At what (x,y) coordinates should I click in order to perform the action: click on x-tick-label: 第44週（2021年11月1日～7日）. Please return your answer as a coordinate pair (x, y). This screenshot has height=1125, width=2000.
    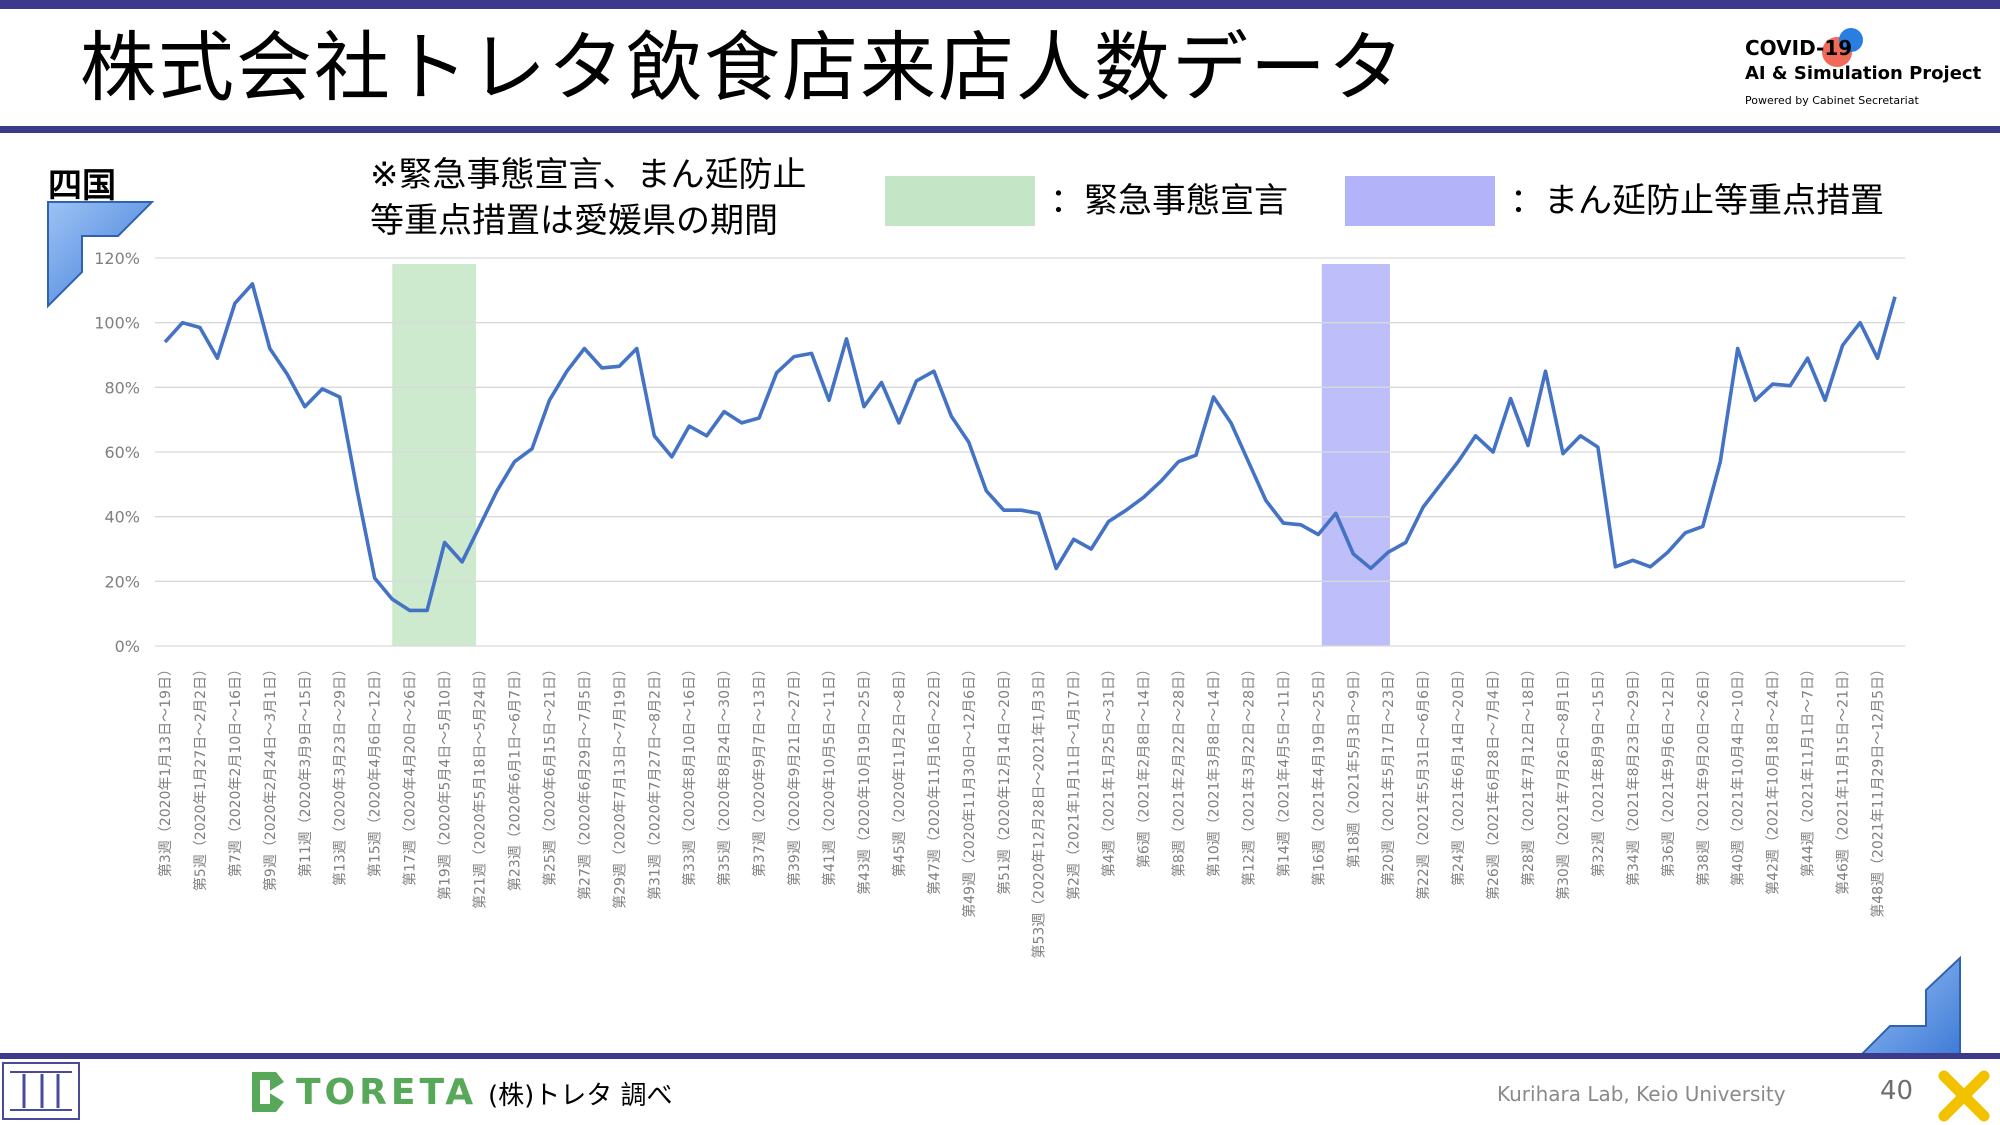
    Looking at the image, I should click on (1808, 769).